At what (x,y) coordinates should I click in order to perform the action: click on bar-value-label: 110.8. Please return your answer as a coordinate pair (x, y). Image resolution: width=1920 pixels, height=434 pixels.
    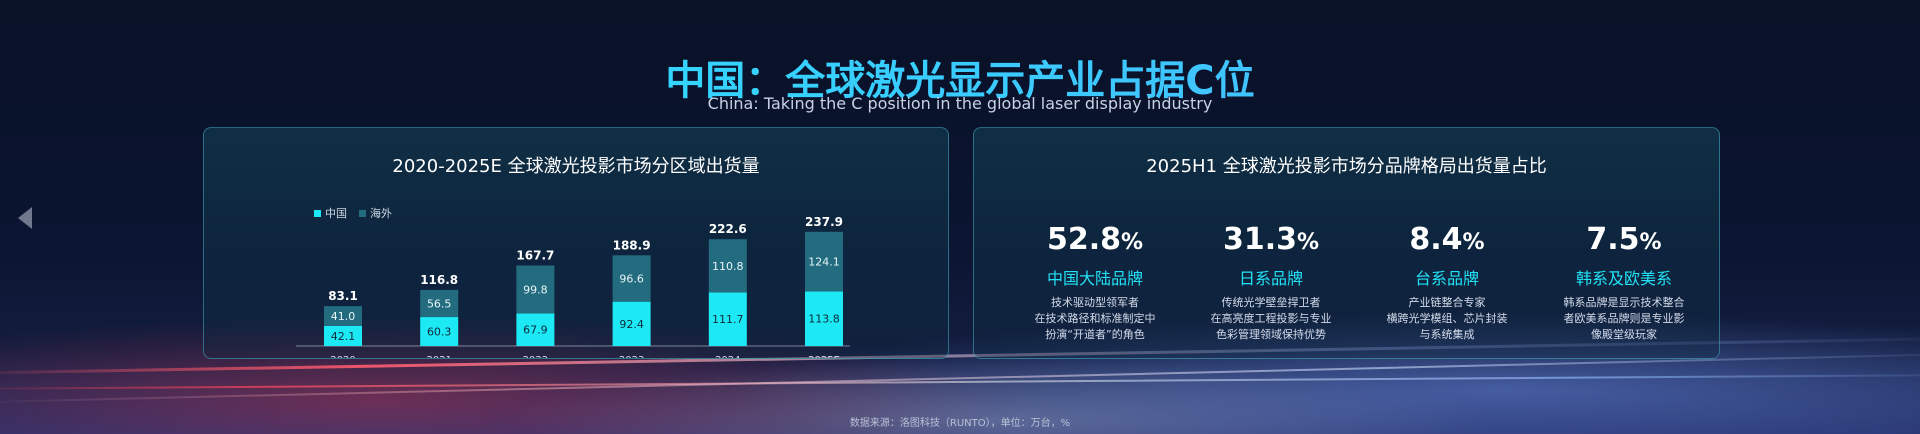
    Looking at the image, I should click on (728, 266).